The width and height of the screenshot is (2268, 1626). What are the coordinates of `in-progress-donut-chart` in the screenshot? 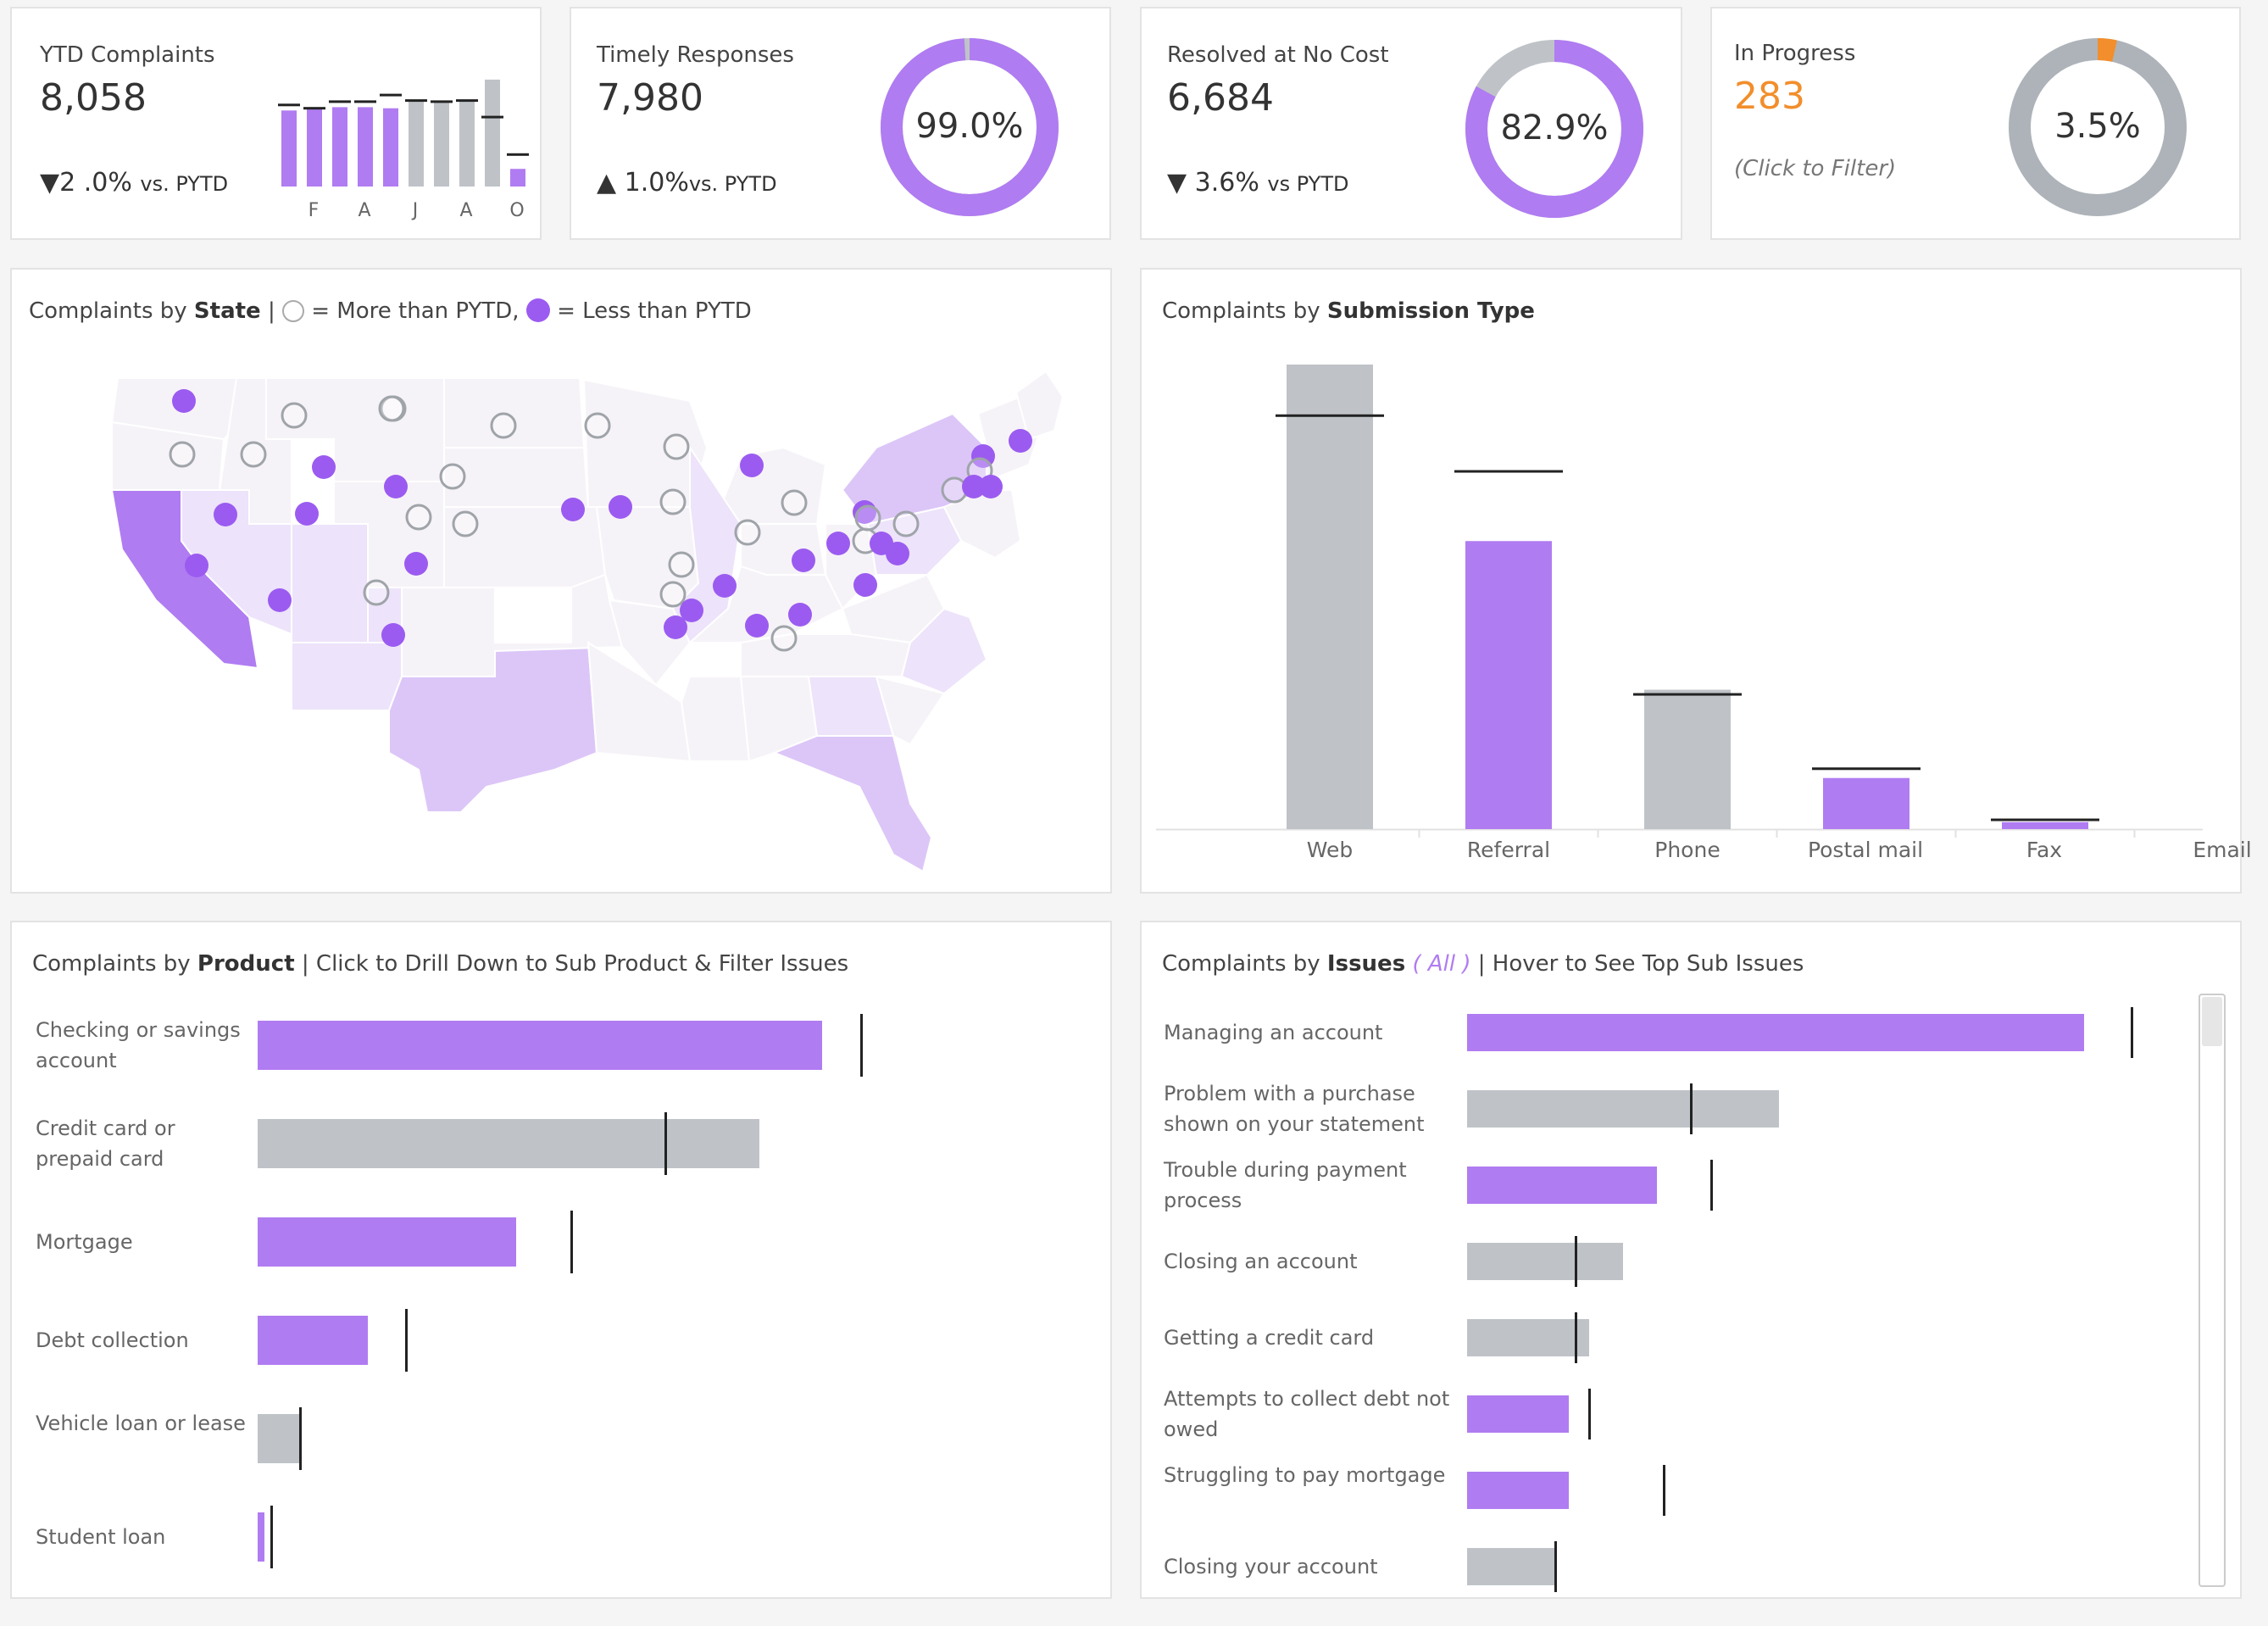 It's located at (2097, 127).